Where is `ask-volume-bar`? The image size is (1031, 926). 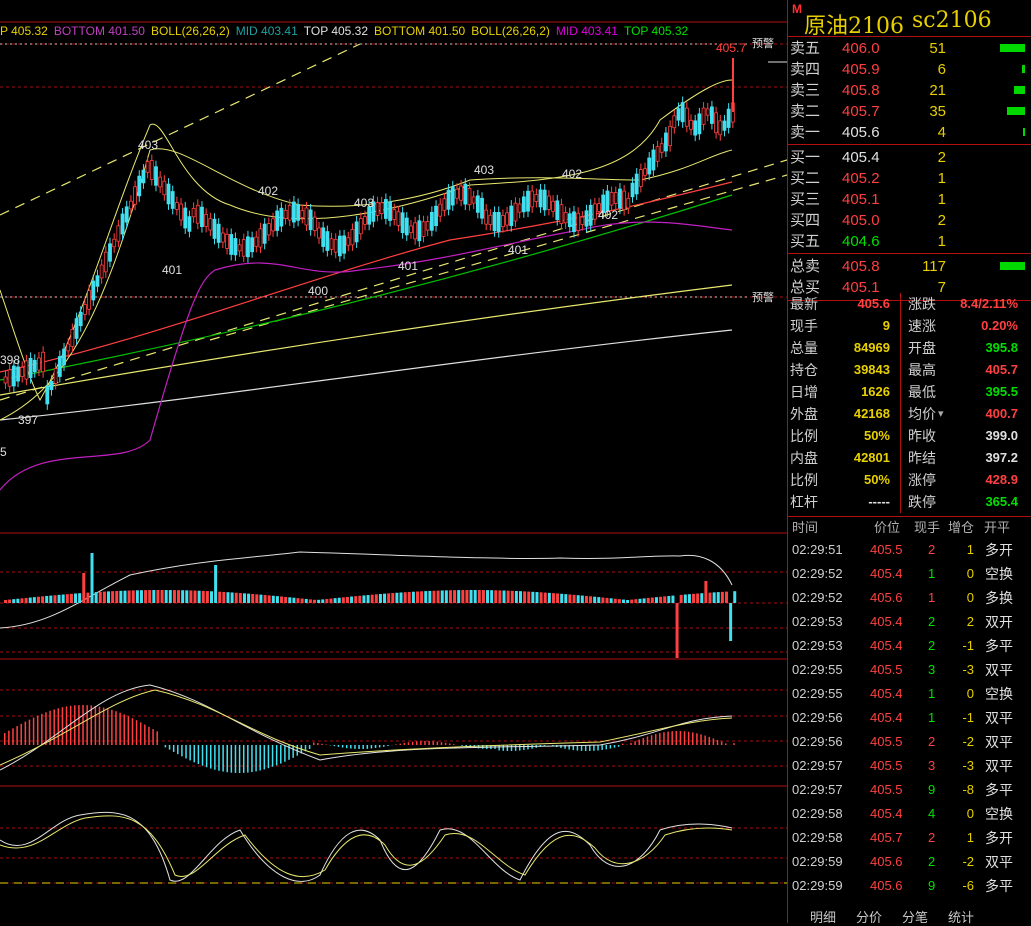 ask-volume-bar is located at coordinates (1023, 69).